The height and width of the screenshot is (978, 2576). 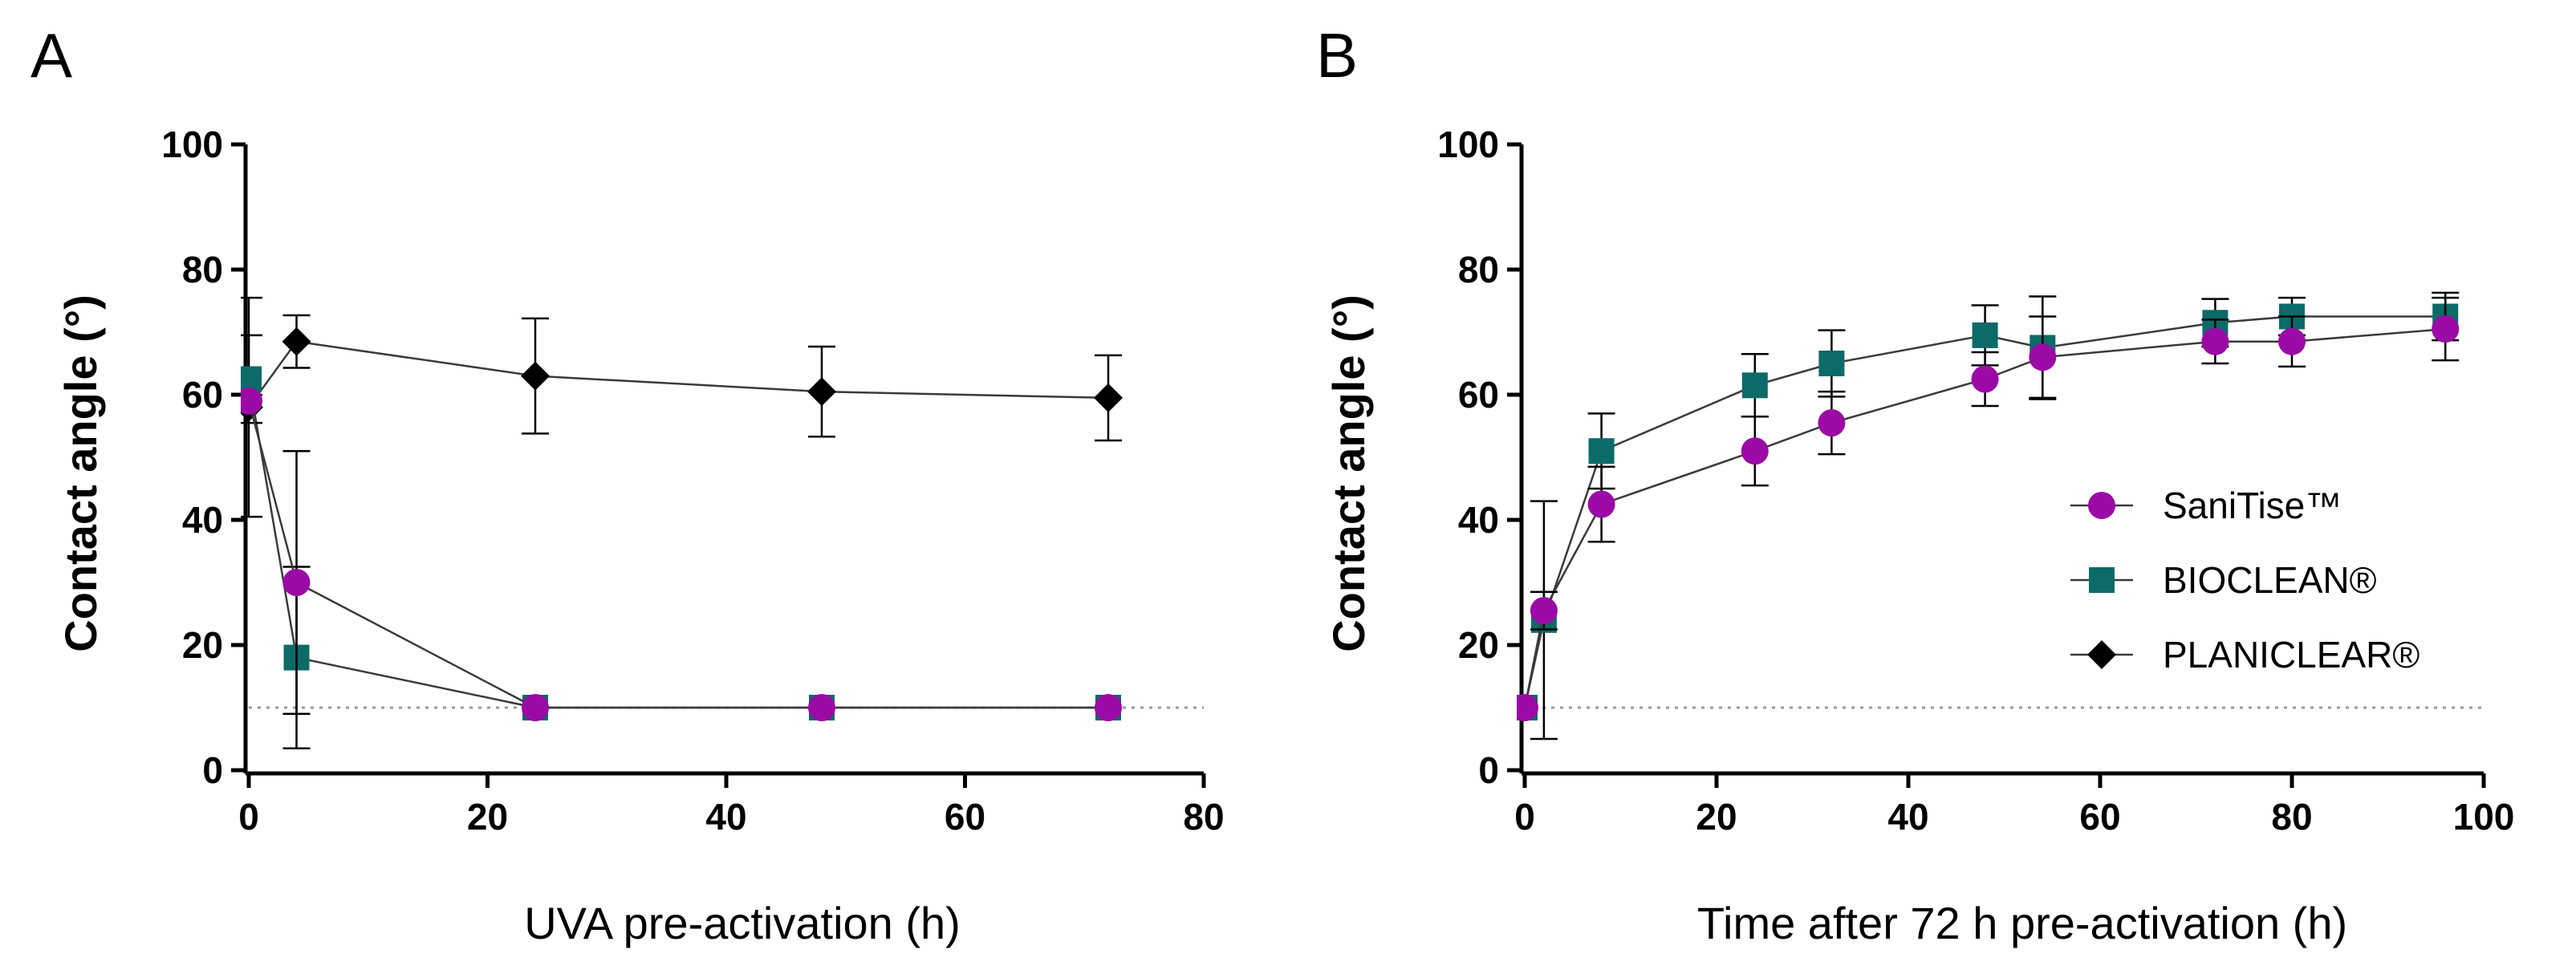 What do you see at coordinates (2022, 923) in the screenshot?
I see `panel-b-x-axis-title: Time after 72 h pre-activation (h)` at bounding box center [2022, 923].